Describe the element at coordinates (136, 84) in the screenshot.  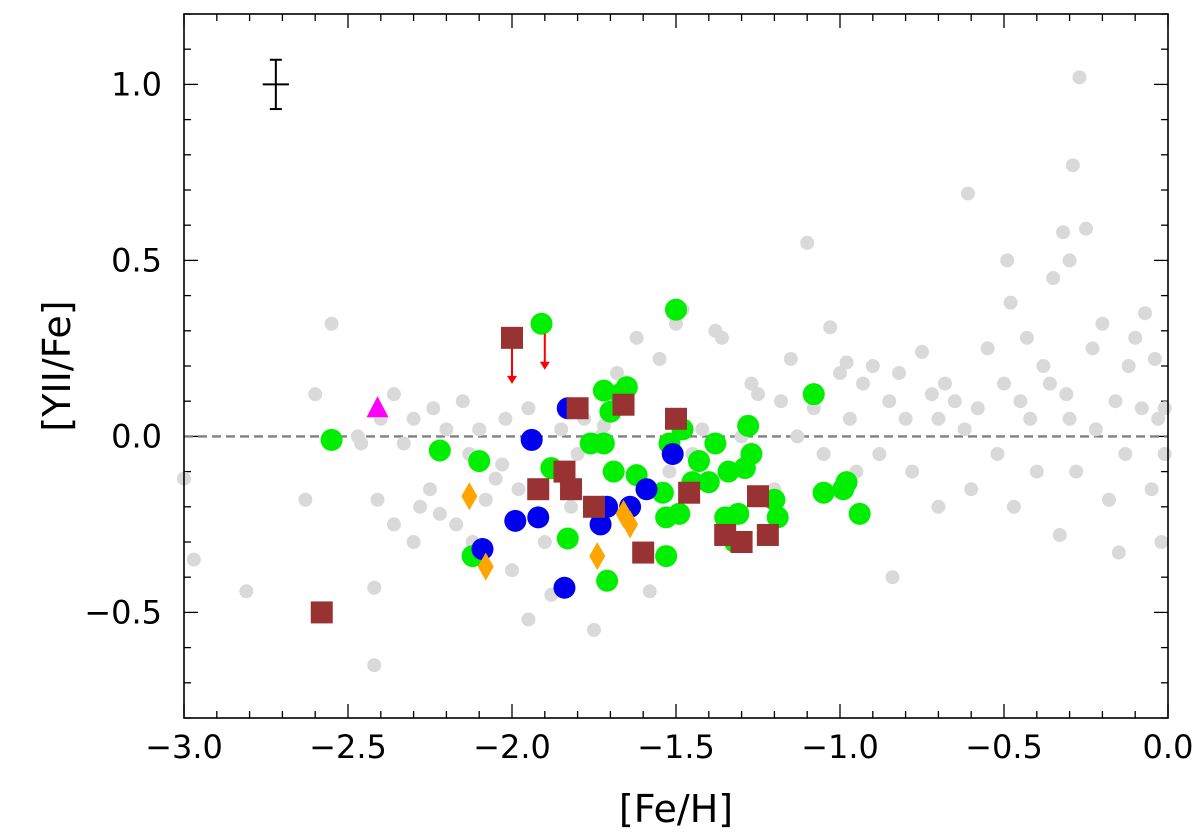
I see `y-tick-label: 1.0` at that location.